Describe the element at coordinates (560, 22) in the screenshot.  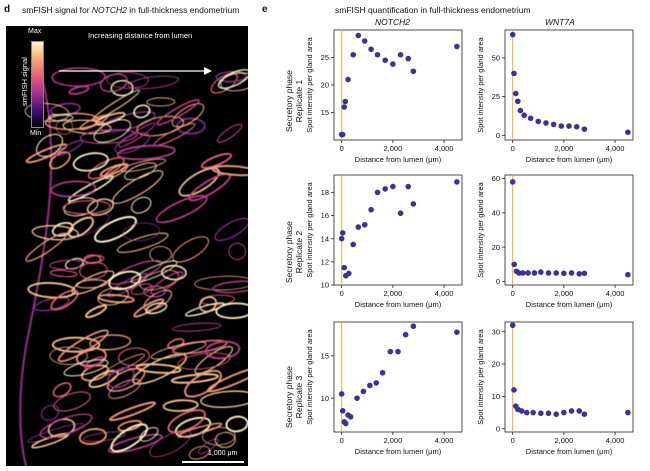
I see `col-header-wnt7a: WNT7A` at that location.